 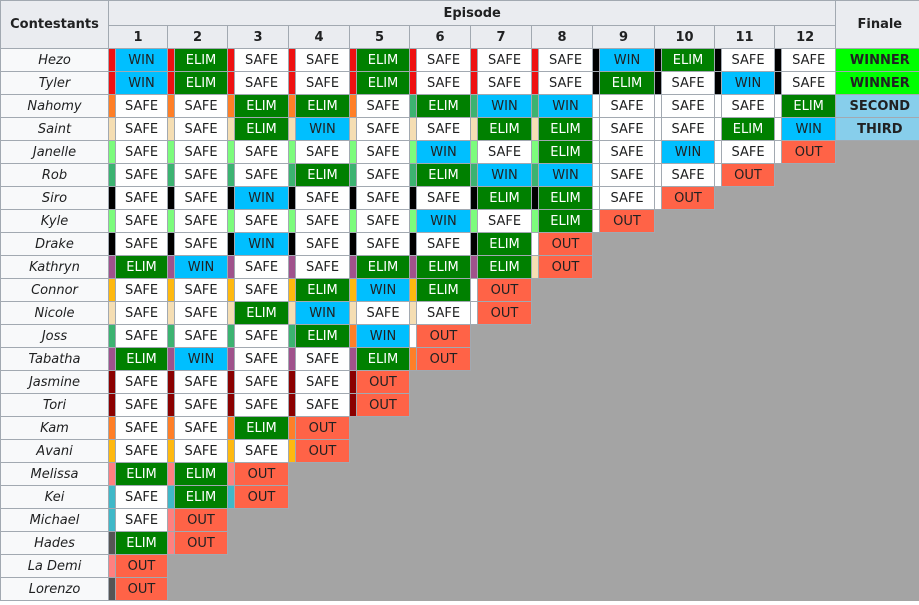 I want to click on contestant-row: Kam SAFE SAFE ELIM OUT, so click(x=459, y=428).